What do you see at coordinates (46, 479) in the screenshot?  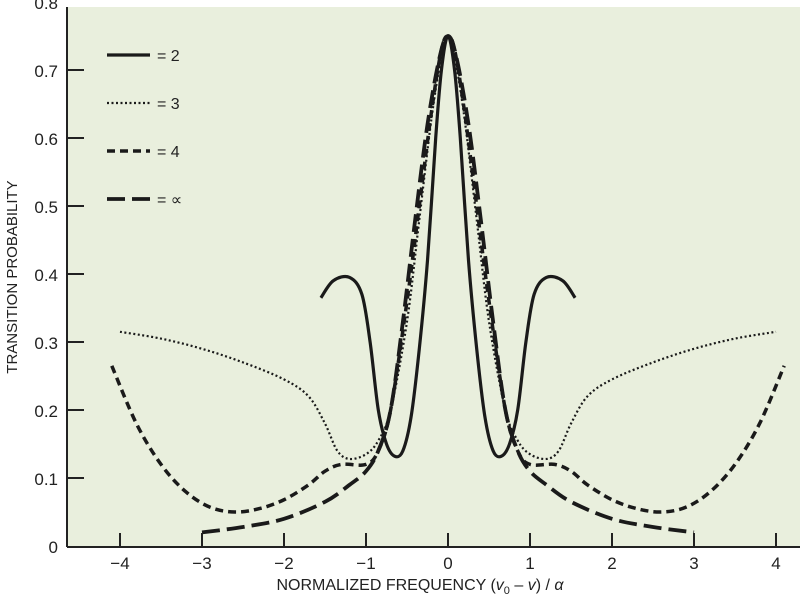 I see `y-tick-label: 0.1` at bounding box center [46, 479].